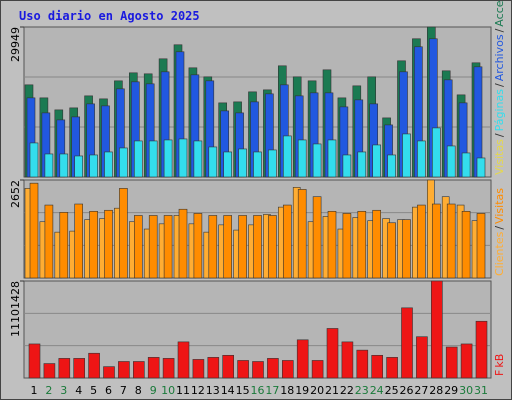 The image size is (512, 400). I want to click on x-tick-label: 10, so click(168, 390).